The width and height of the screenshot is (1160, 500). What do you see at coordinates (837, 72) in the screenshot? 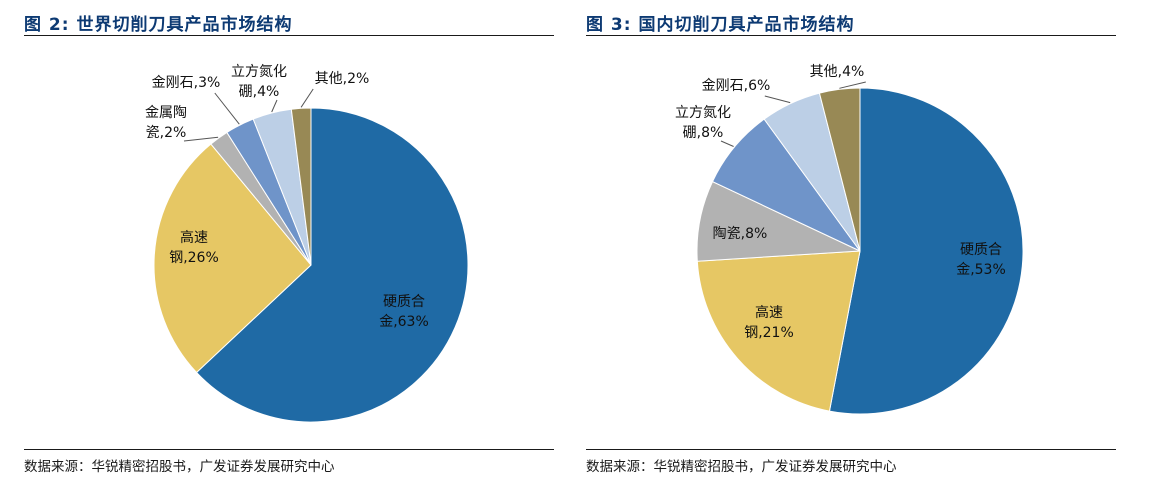
I see `slice-label: 其他,4%` at bounding box center [837, 72].